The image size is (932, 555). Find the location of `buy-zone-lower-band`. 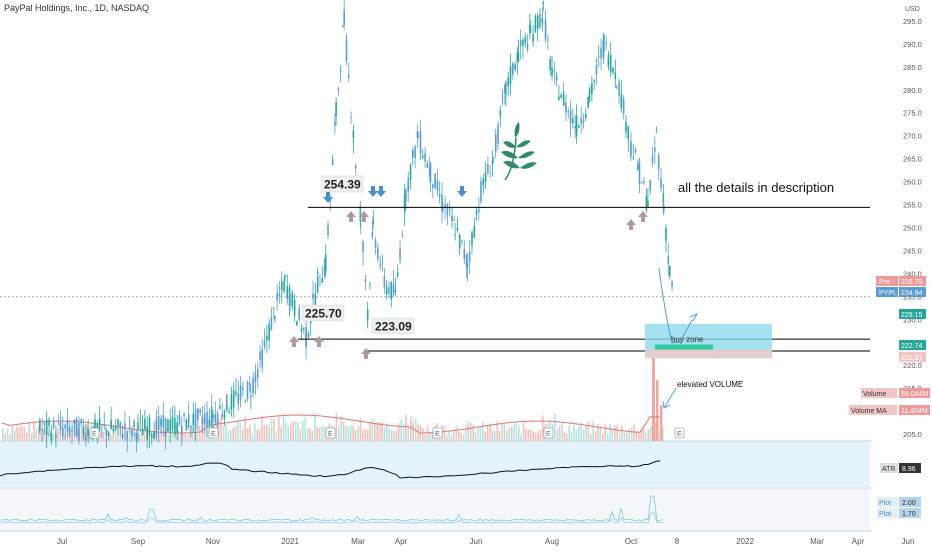

buy-zone-lower-band is located at coordinates (708, 354).